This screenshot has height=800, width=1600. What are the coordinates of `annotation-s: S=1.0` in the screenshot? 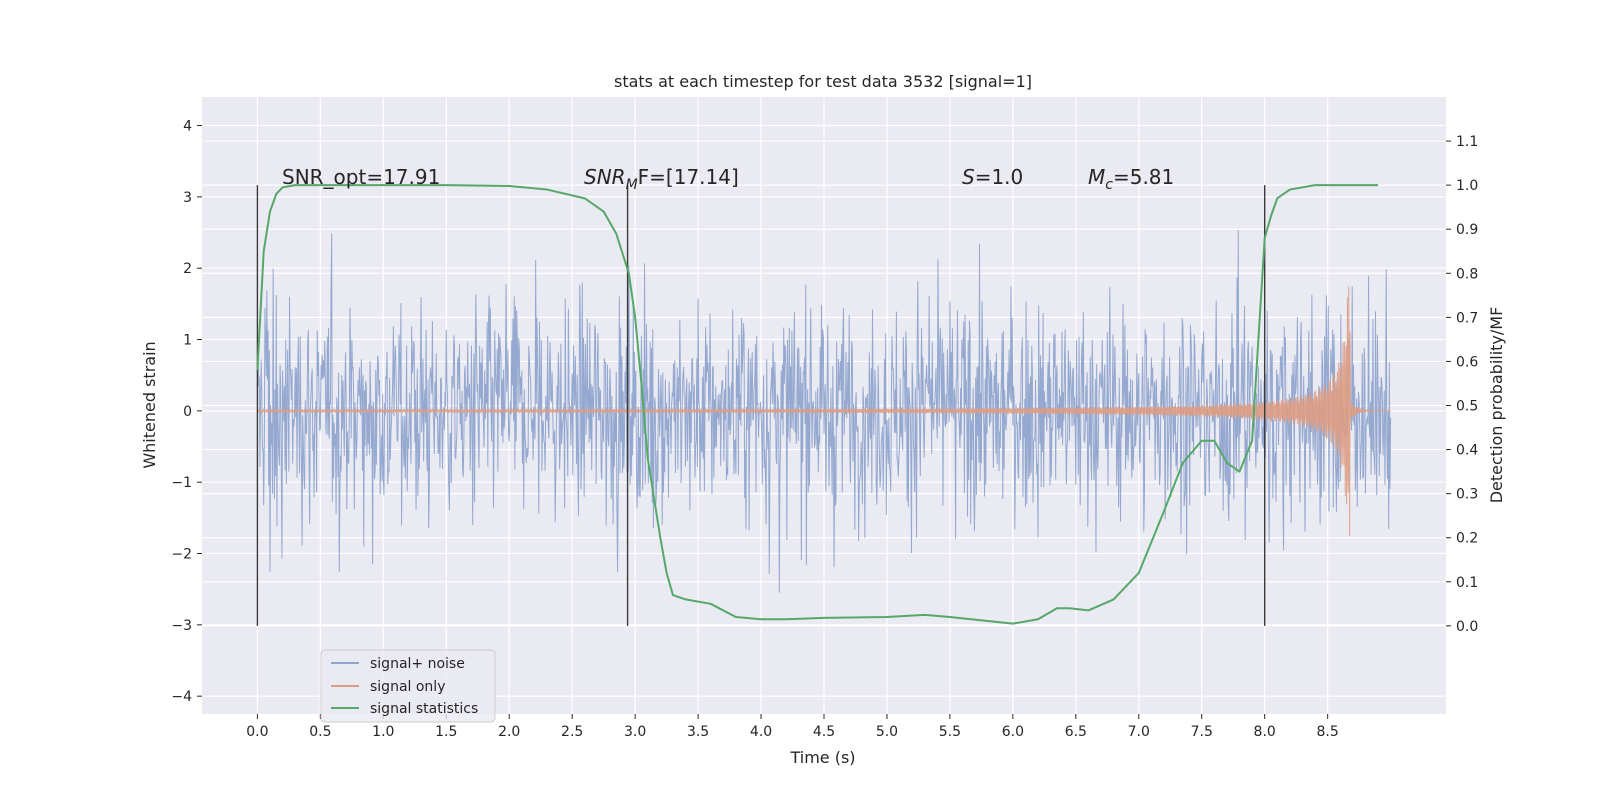 It's located at (992, 177).